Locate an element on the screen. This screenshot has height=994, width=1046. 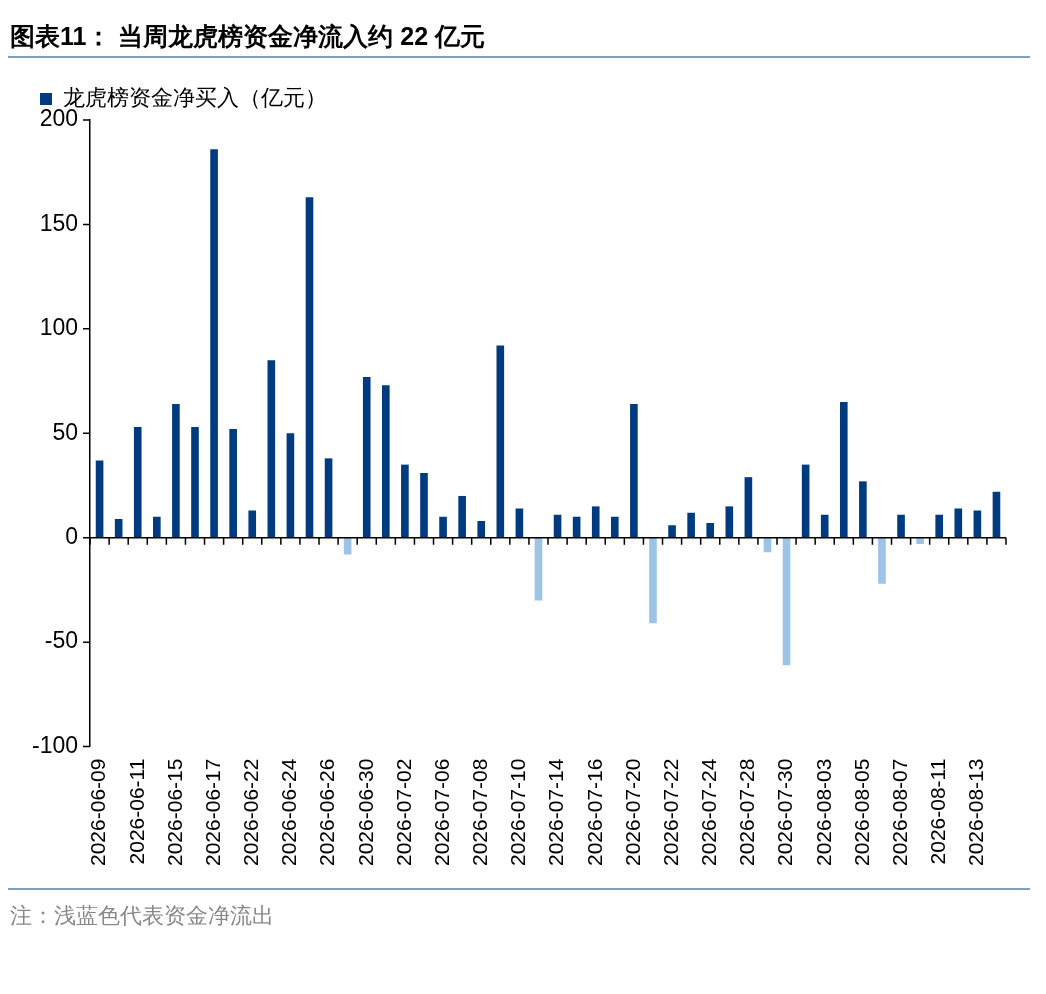
x-tick-label: 2026-07-02 is located at coordinates (403, 812).